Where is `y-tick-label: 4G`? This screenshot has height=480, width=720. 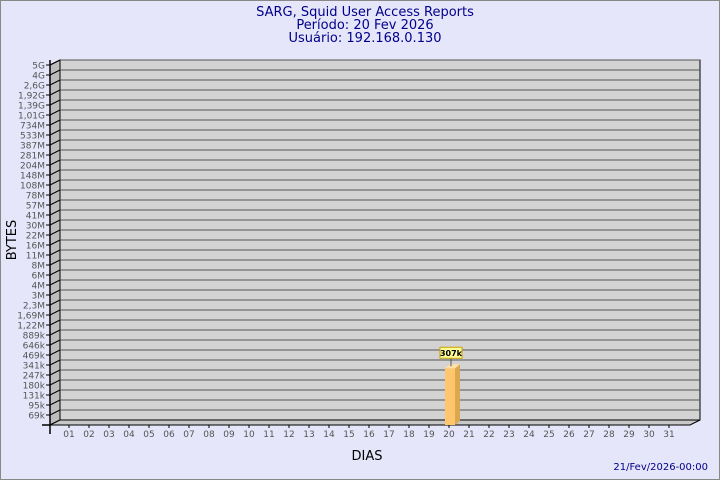 y-tick-label: 4G is located at coordinates (38, 77).